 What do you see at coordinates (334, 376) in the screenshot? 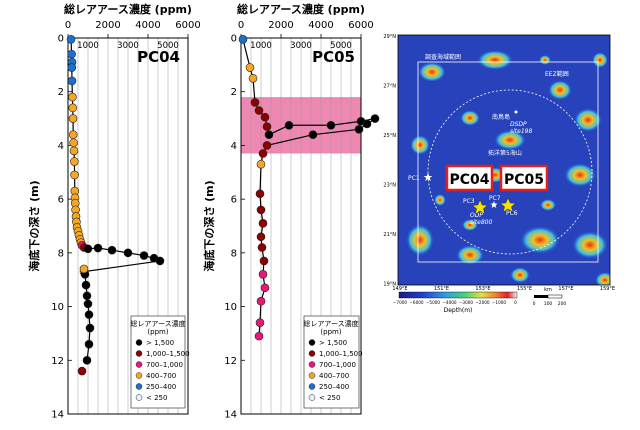
I see `legend-label: 400–700` at bounding box center [334, 376].